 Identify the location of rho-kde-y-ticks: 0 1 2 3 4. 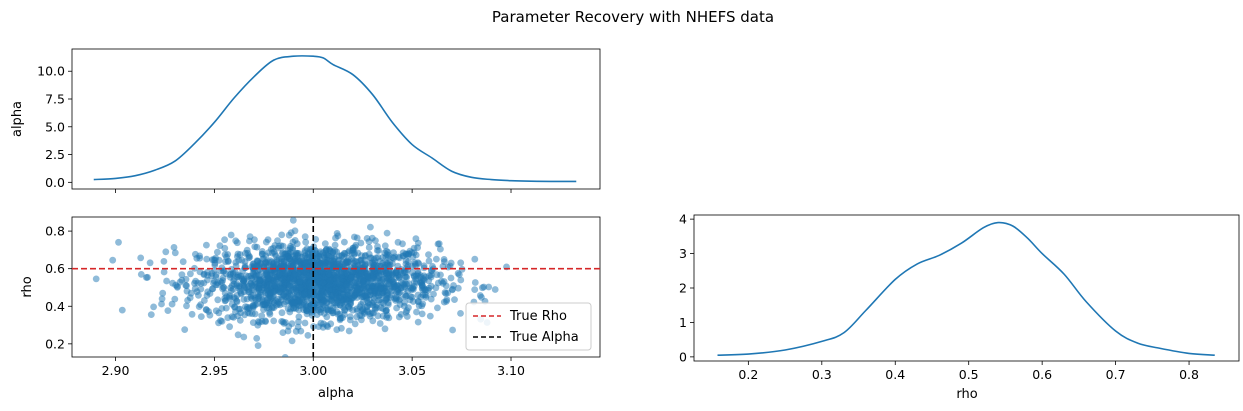
(686, 288).